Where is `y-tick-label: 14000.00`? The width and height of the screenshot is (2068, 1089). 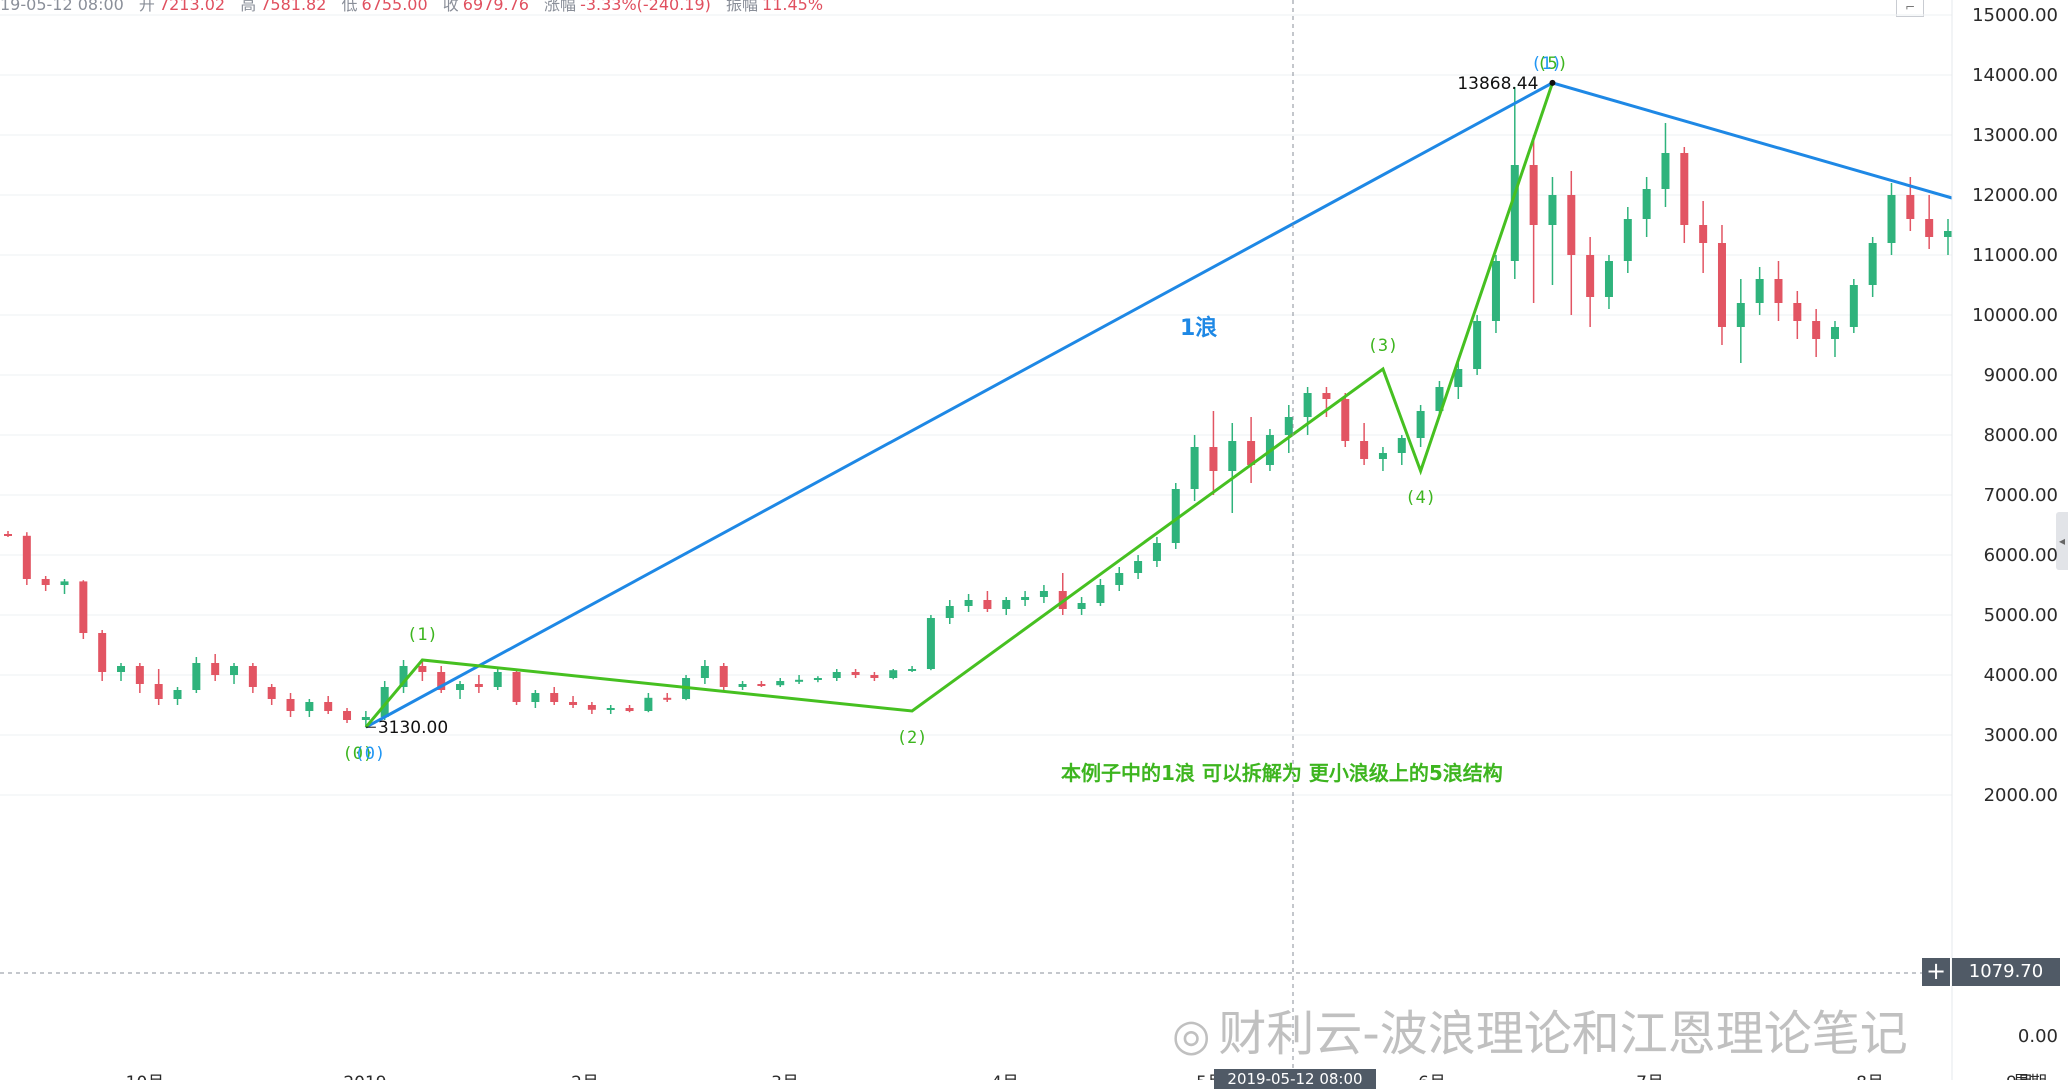
y-tick-label: 14000.00 is located at coordinates (2015, 75).